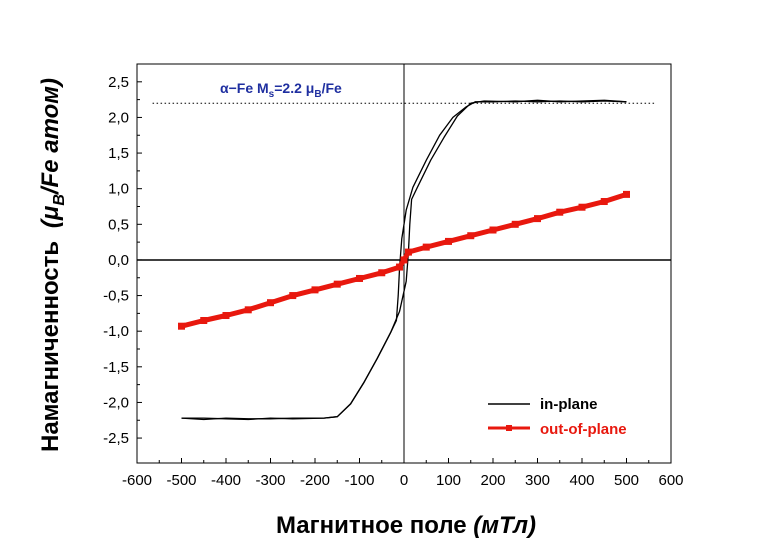  Describe the element at coordinates (583, 429) in the screenshot. I see `legend-label-out-of-plane: out-of-plane` at that location.